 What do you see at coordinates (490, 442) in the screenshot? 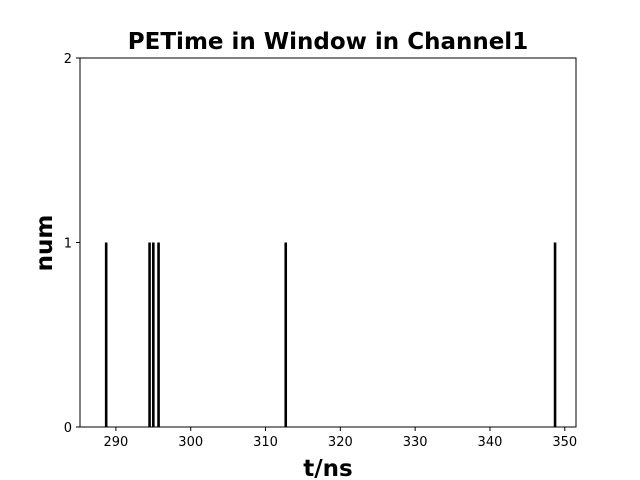
I see `x-tick-label-5: 340` at bounding box center [490, 442].